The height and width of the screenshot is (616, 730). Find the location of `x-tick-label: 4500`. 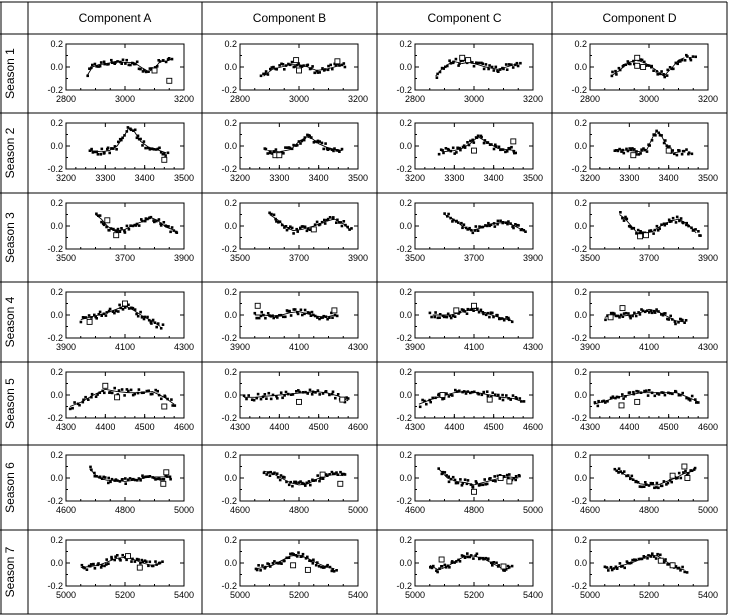

x-tick-label: 4500 is located at coordinates (669, 427).